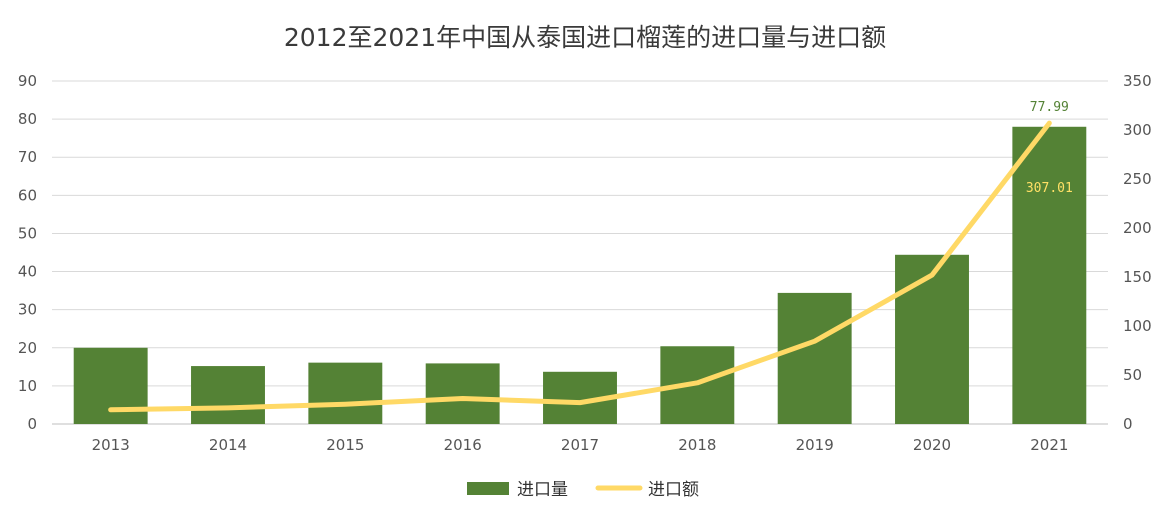 Image resolution: width=1170 pixels, height=519 pixels. What do you see at coordinates (27, 157) in the screenshot?
I see `left-axis-tick-label: 70` at bounding box center [27, 157].